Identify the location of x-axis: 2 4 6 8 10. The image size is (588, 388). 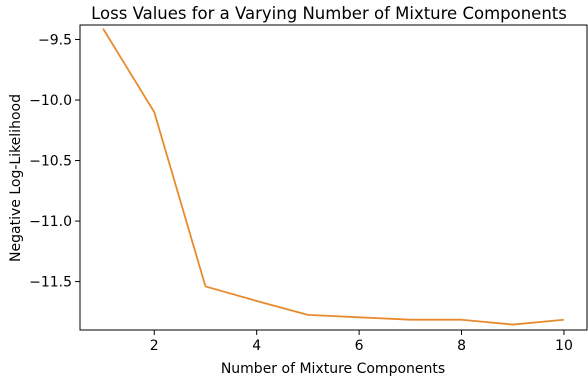
(361, 342).